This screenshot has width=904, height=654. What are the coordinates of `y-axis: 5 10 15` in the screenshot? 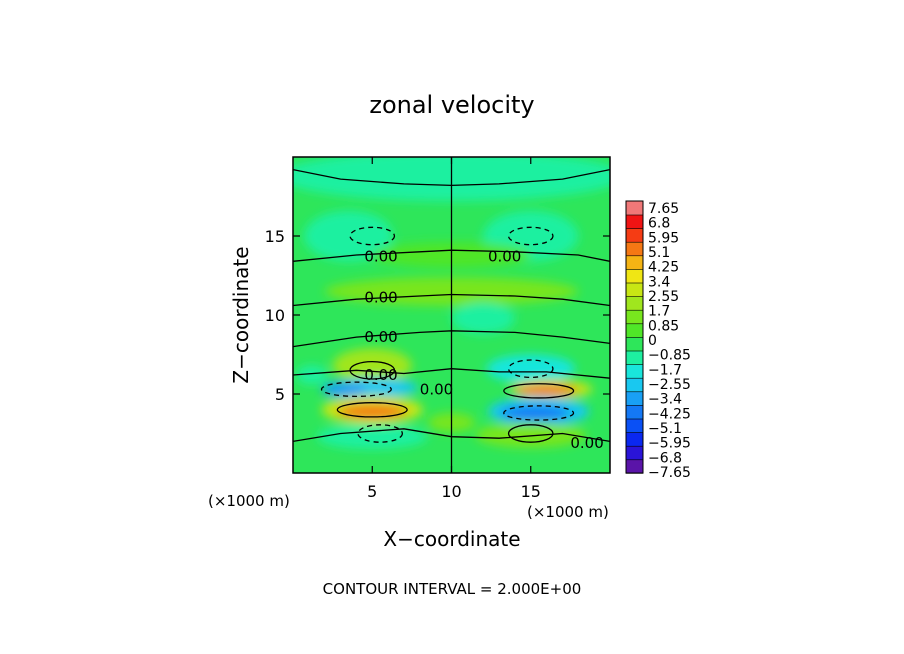 It's located at (437, 315).